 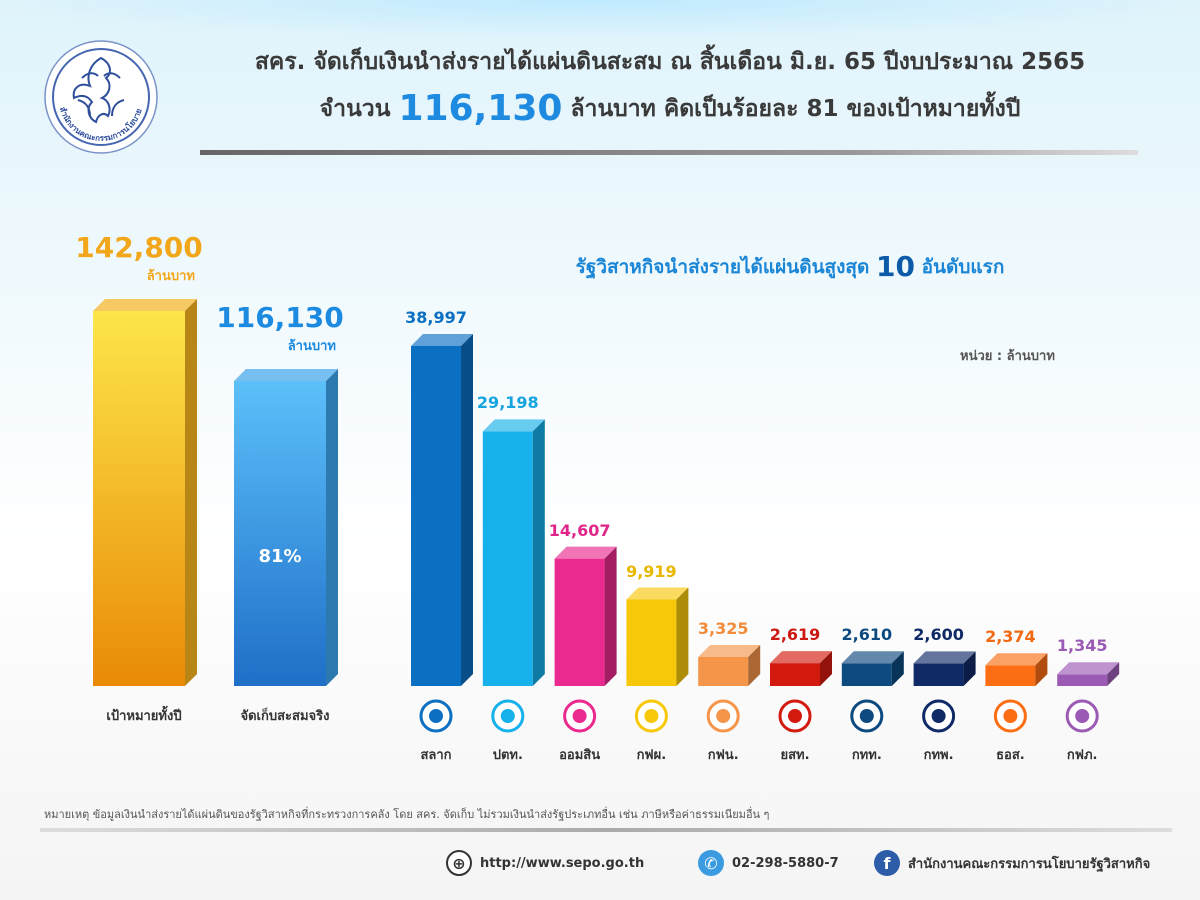 What do you see at coordinates (355, 109) in the screenshot?
I see `title-line-2-prefix: จำนวน` at bounding box center [355, 109].